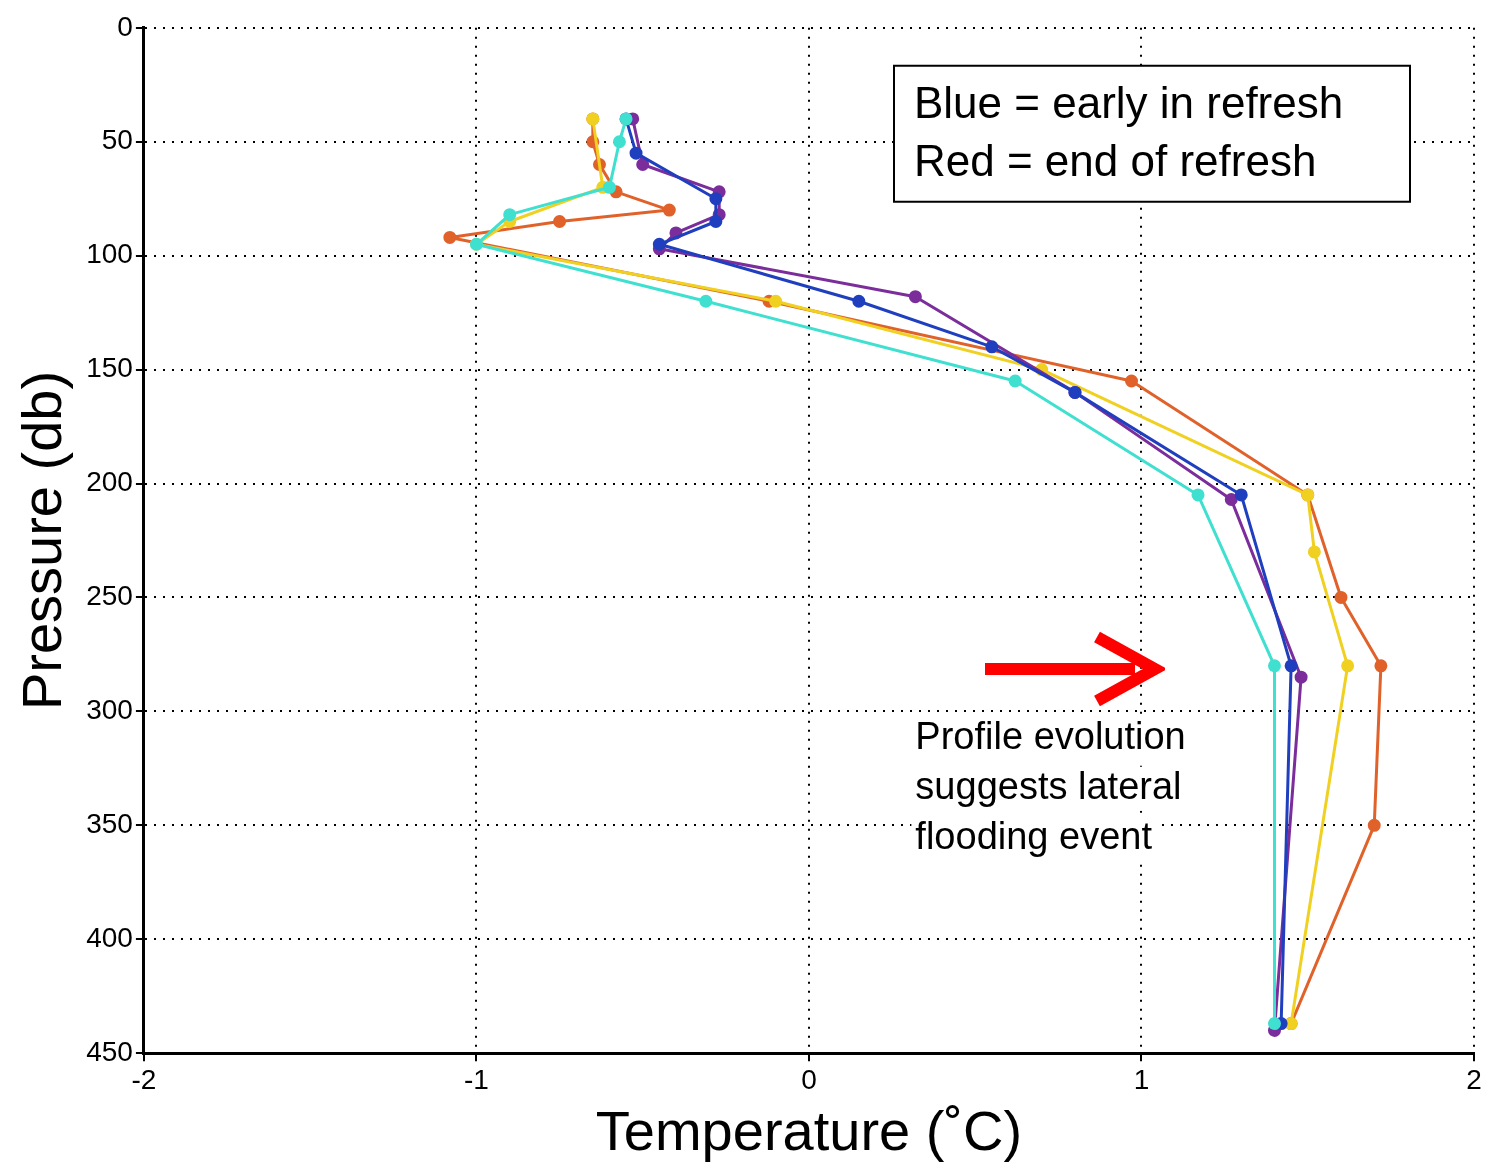 The image size is (1495, 1168). I want to click on annotation: Profile evolution suggests lateral flooding event, so click(1050, 786).